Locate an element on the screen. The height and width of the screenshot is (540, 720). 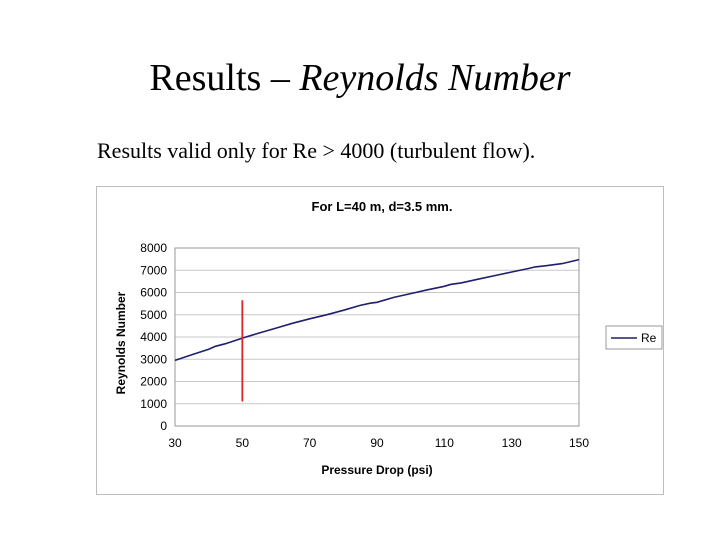
slide-title-plain: Results – is located at coordinates (224, 78).